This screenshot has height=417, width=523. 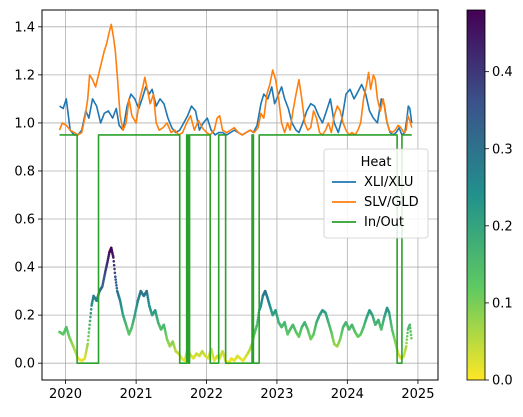 I want to click on x-tick-label: 2020, so click(x=65, y=394).